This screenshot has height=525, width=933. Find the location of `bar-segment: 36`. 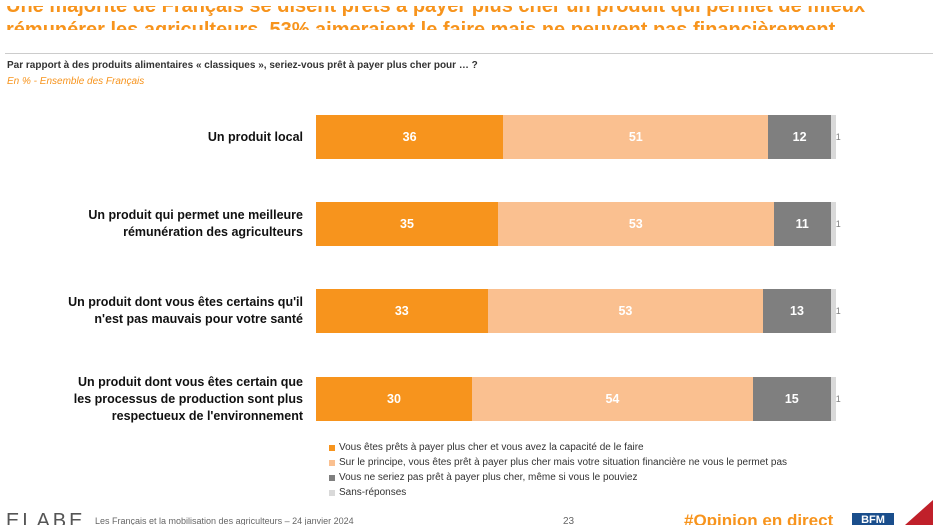

bar-segment: 36 is located at coordinates (410, 137).